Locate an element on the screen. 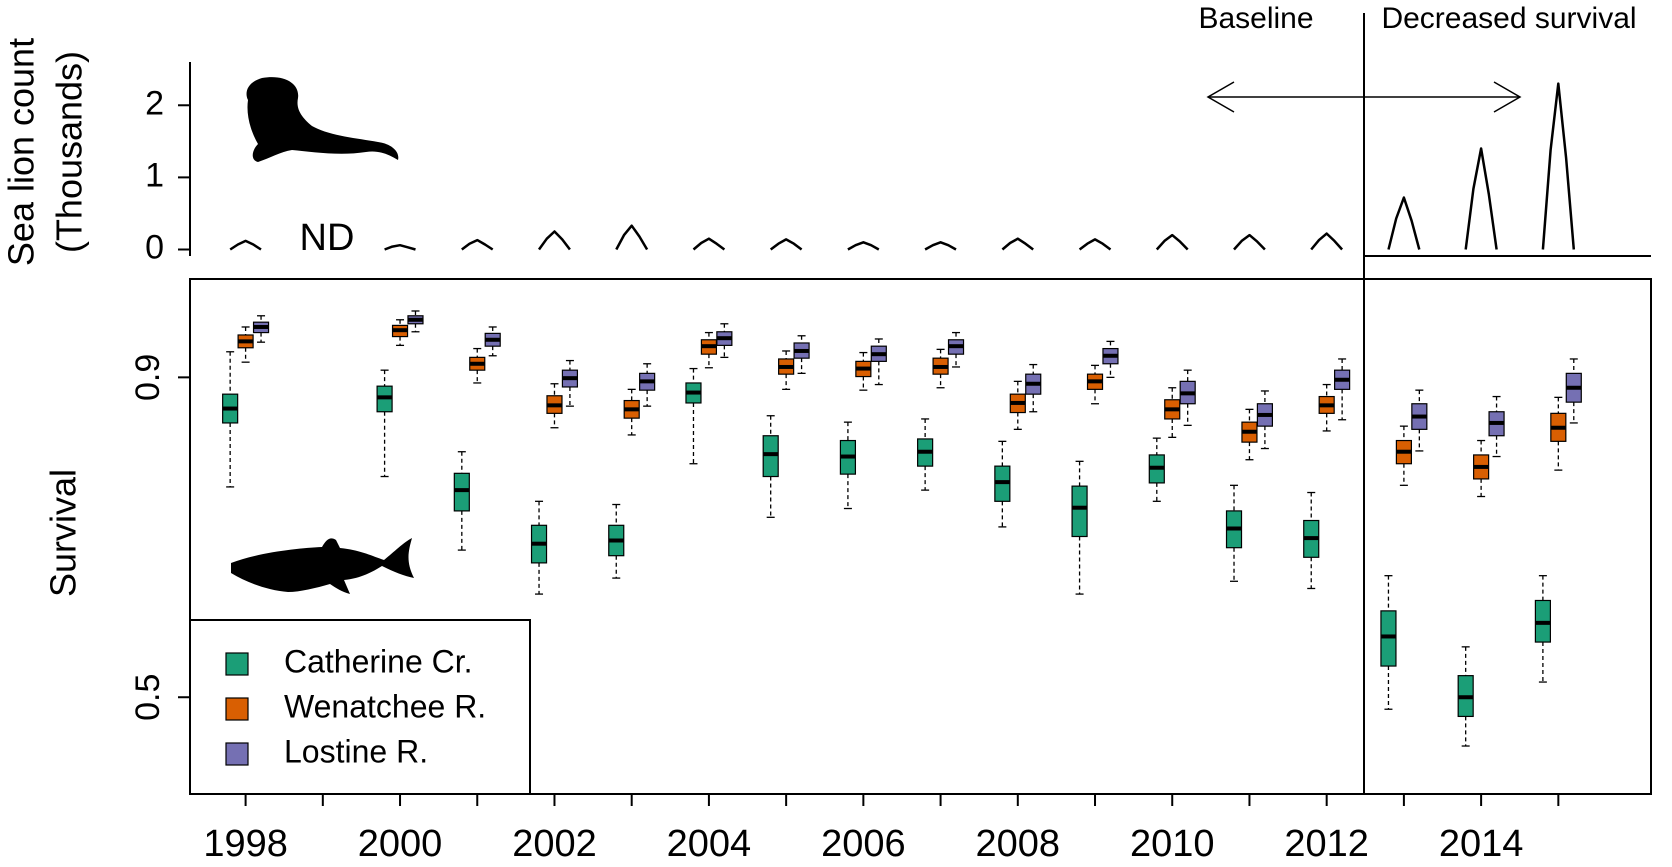 The image size is (1672, 867). x-tick-label: 2014 is located at coordinates (1481, 844).